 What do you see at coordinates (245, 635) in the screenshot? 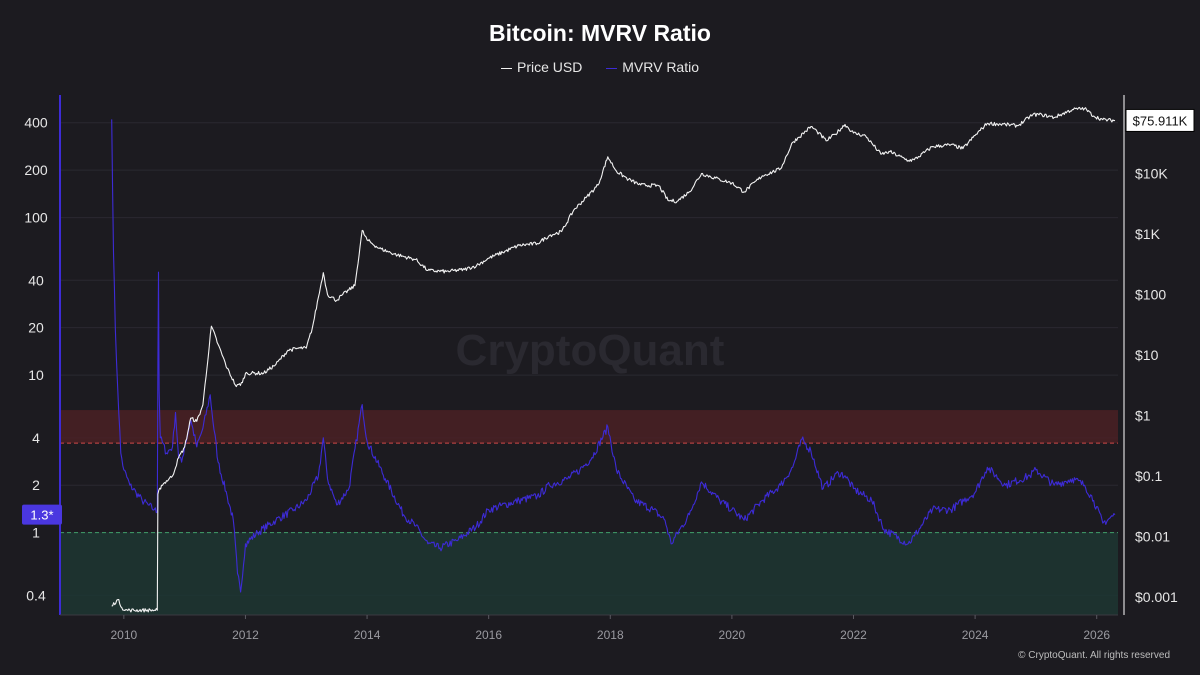
I see `x-tick-label: 2012` at bounding box center [245, 635].